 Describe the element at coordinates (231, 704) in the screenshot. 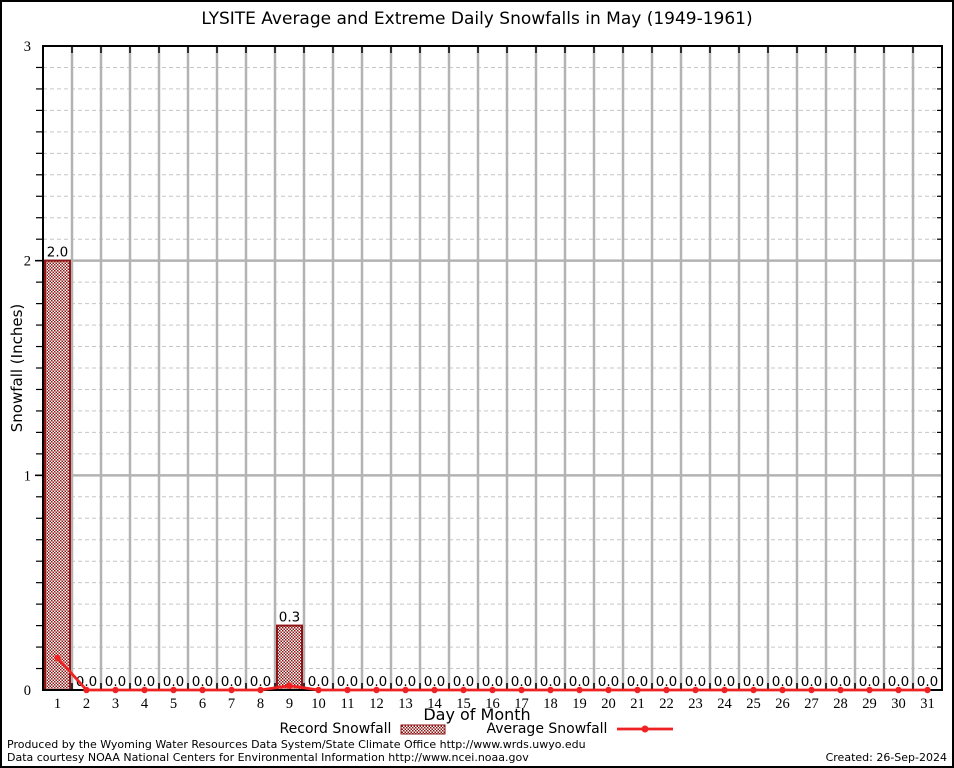

I see `svg-text: 7` at that location.